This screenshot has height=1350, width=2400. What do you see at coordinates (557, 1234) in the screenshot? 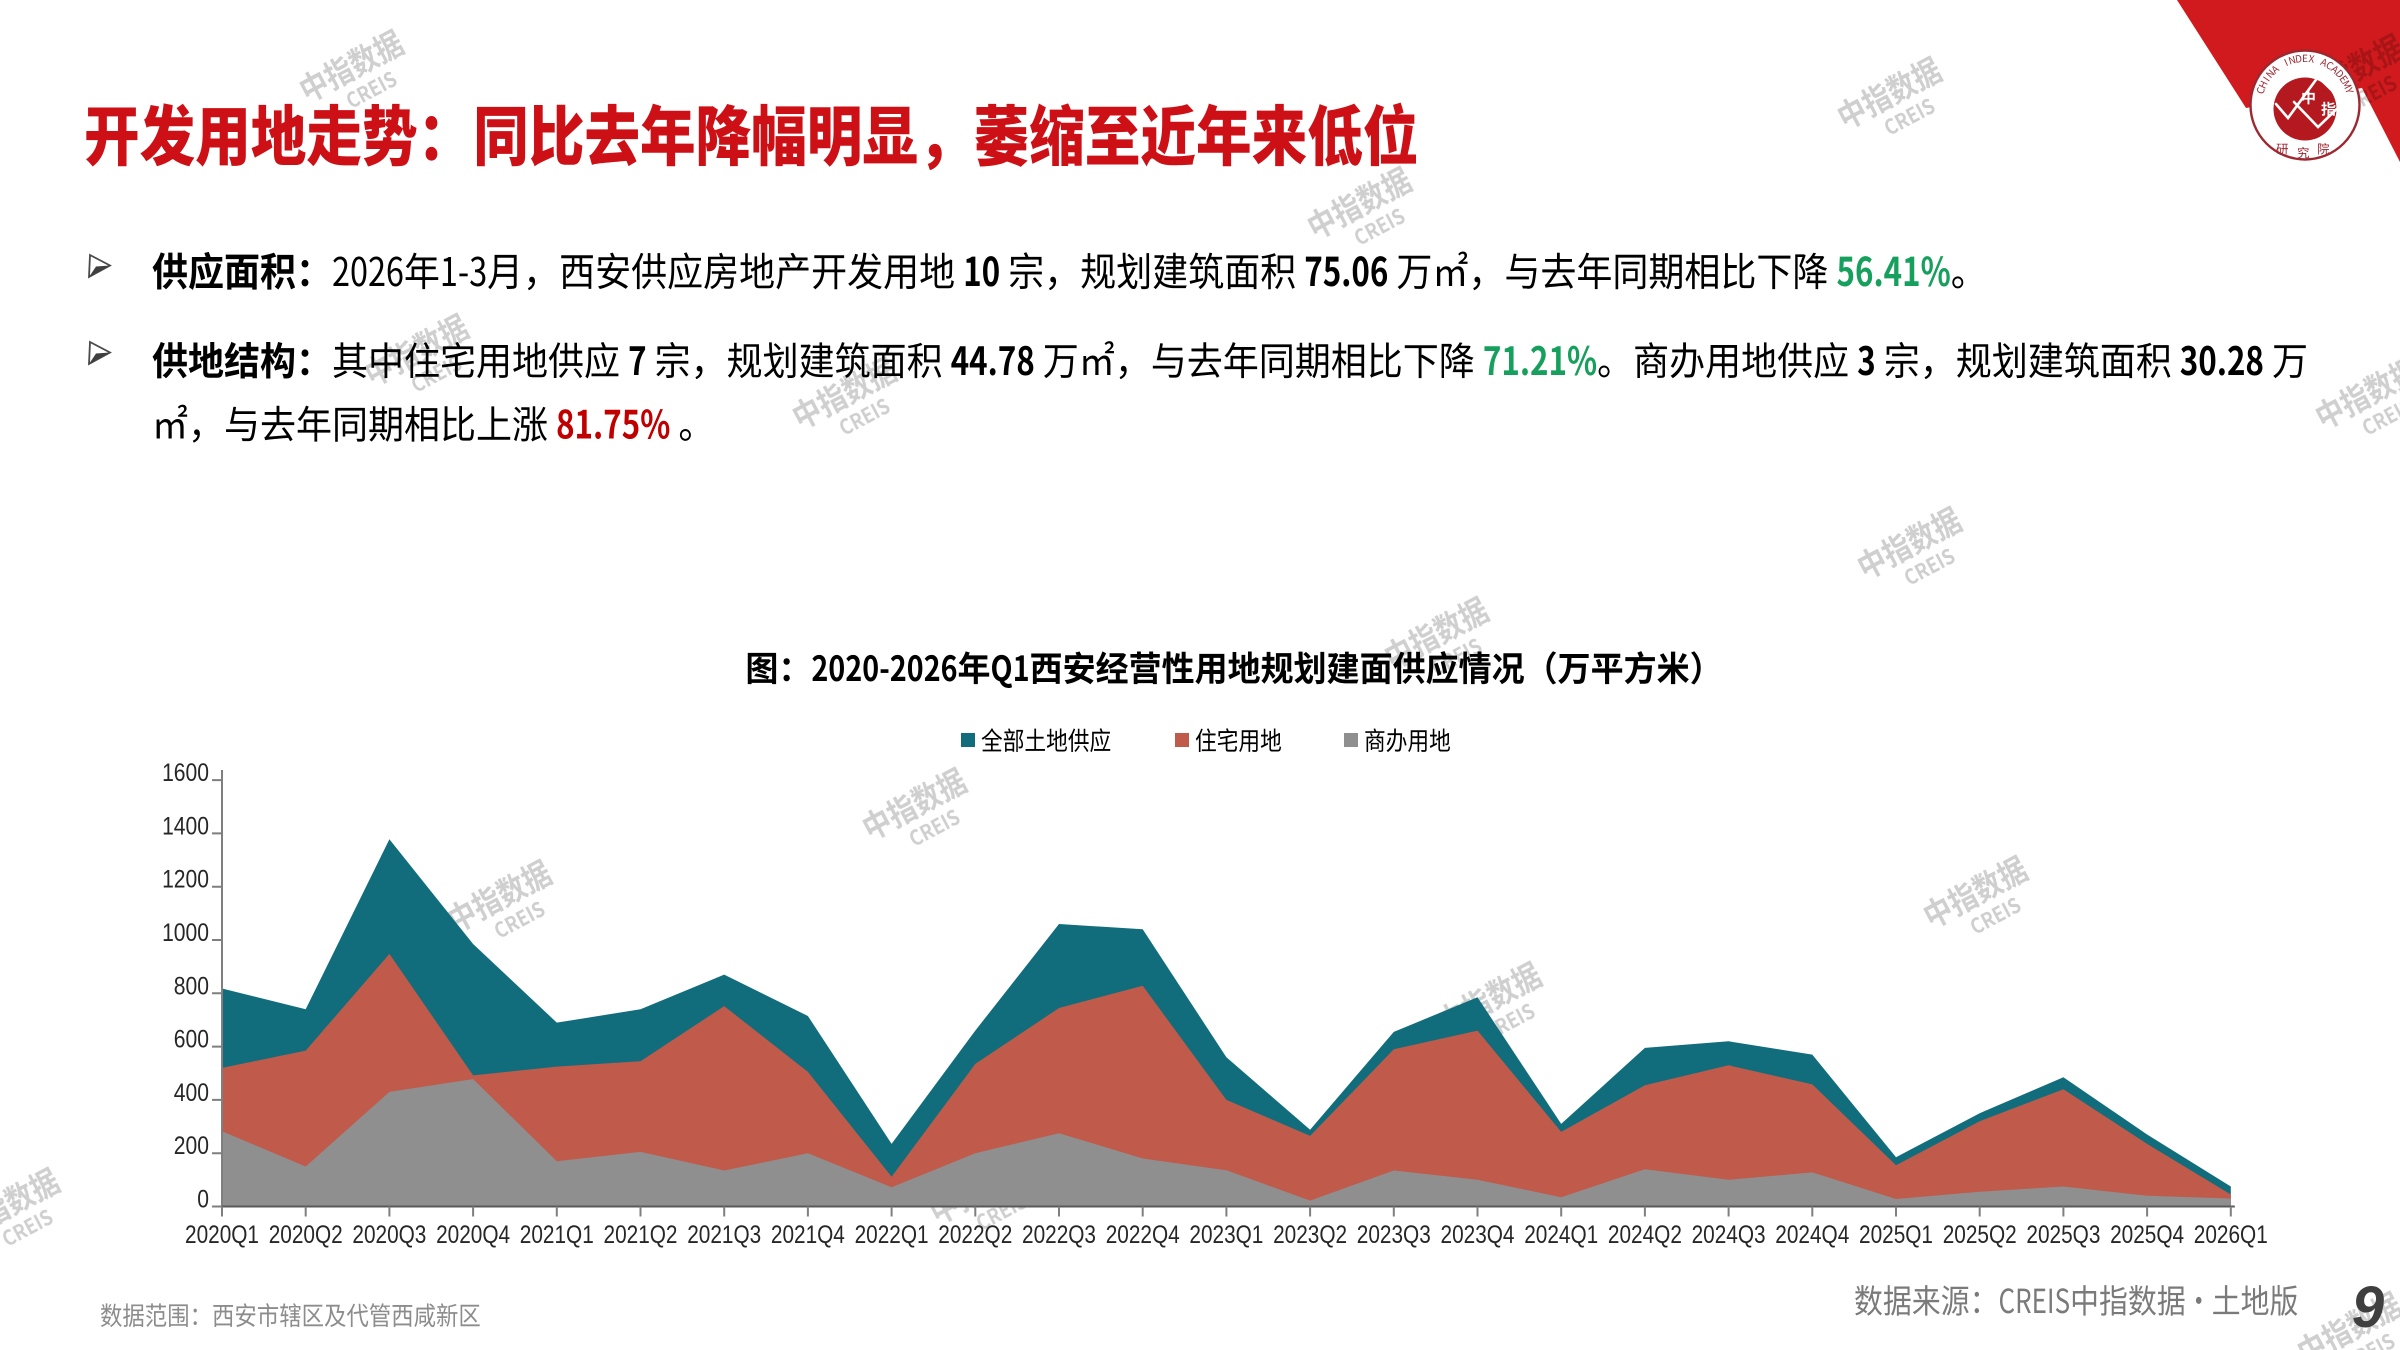
I see `svg-text: 2021Q1` at bounding box center [557, 1234].